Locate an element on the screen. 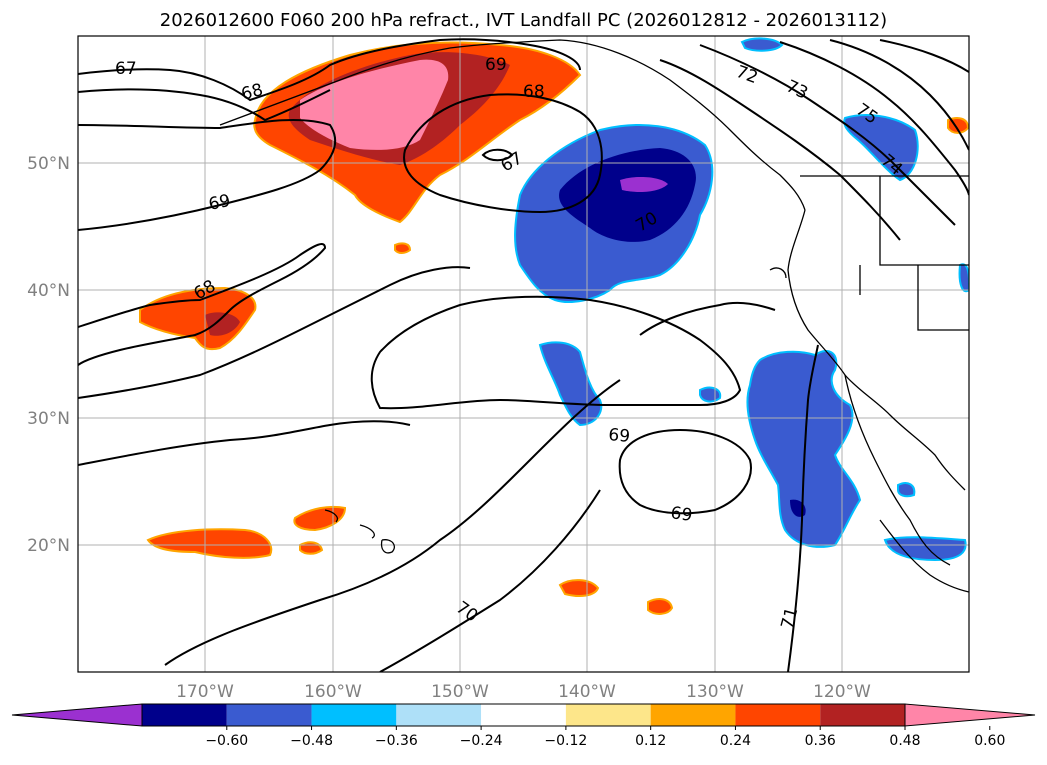 The height and width of the screenshot is (765, 1047). lat-label-50n: 50°N is located at coordinates (48, 164).